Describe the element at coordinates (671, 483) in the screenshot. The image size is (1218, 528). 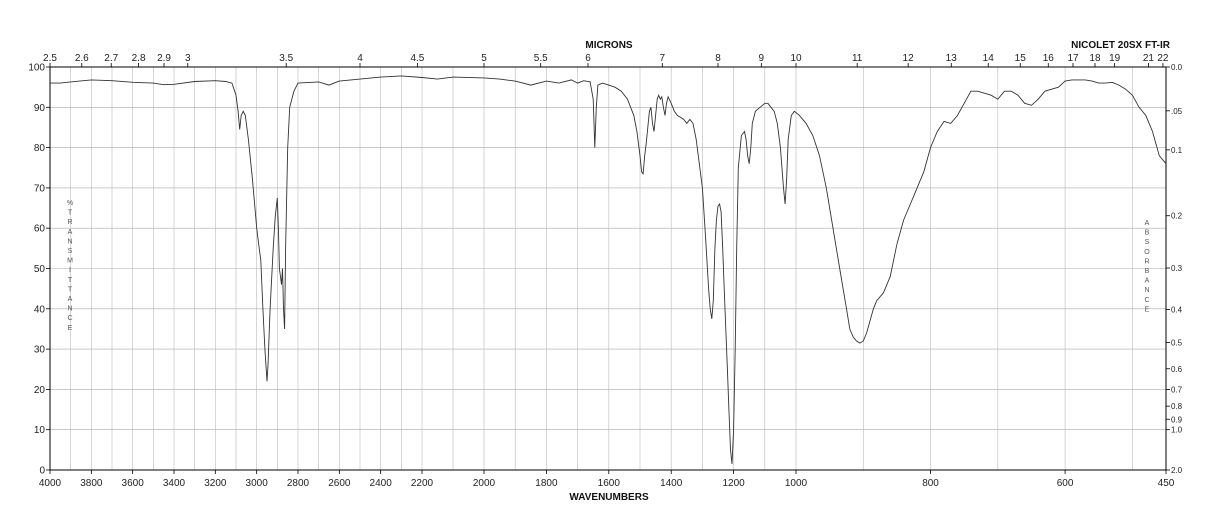
I see `wavenumber-tick-label: 1400` at that location.